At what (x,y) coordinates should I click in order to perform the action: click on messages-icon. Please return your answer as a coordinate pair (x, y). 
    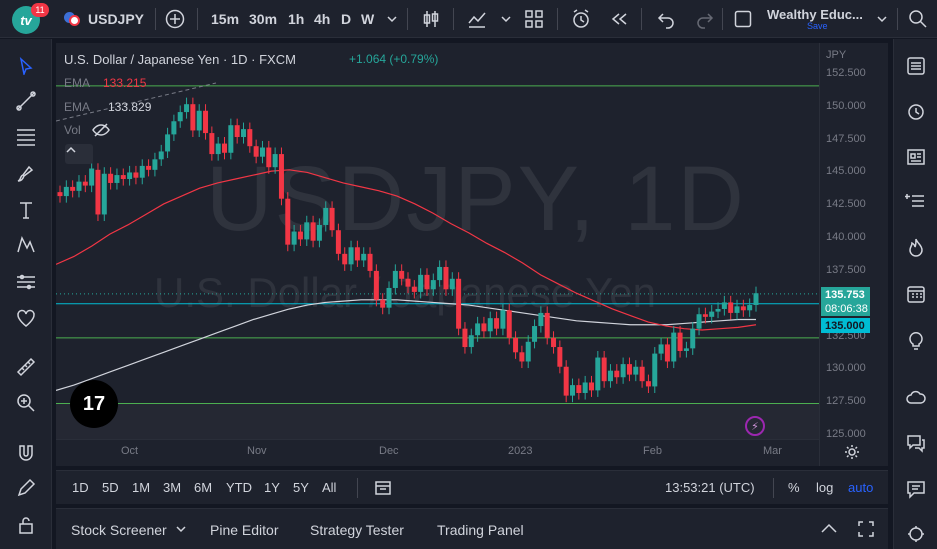
    Looking at the image, I should click on (916, 489).